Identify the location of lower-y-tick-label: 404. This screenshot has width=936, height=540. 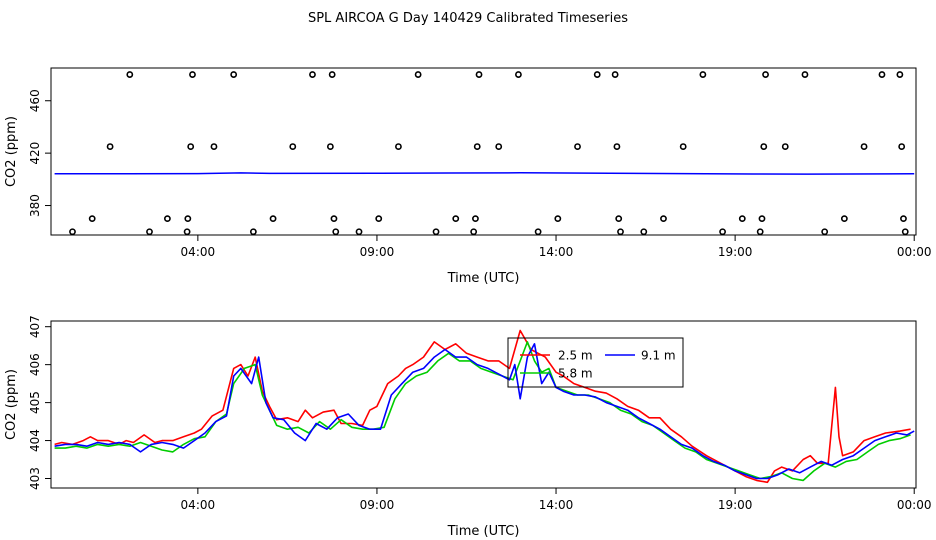
(35, 440).